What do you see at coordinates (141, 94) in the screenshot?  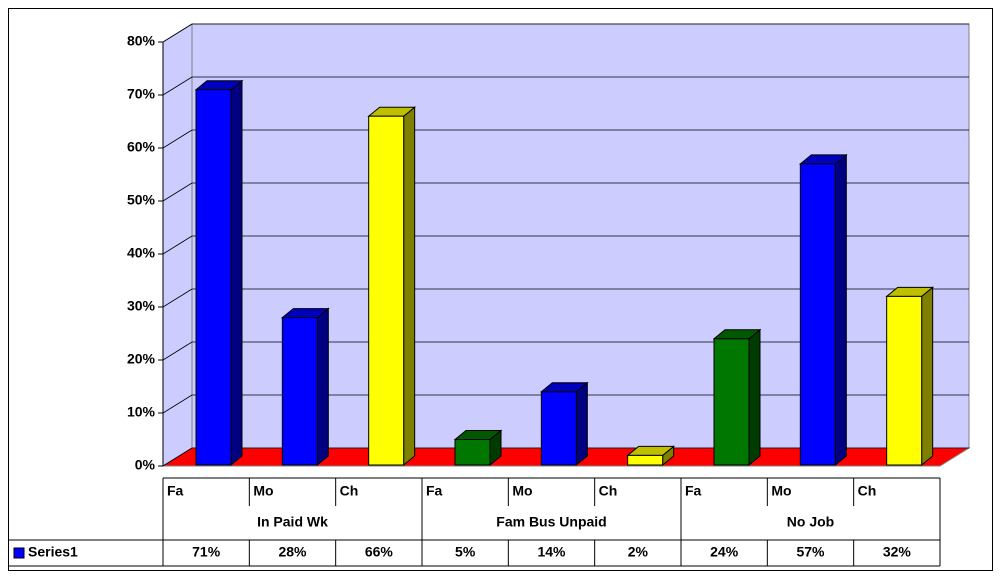 I see `y-tick-label: 70%` at bounding box center [141, 94].